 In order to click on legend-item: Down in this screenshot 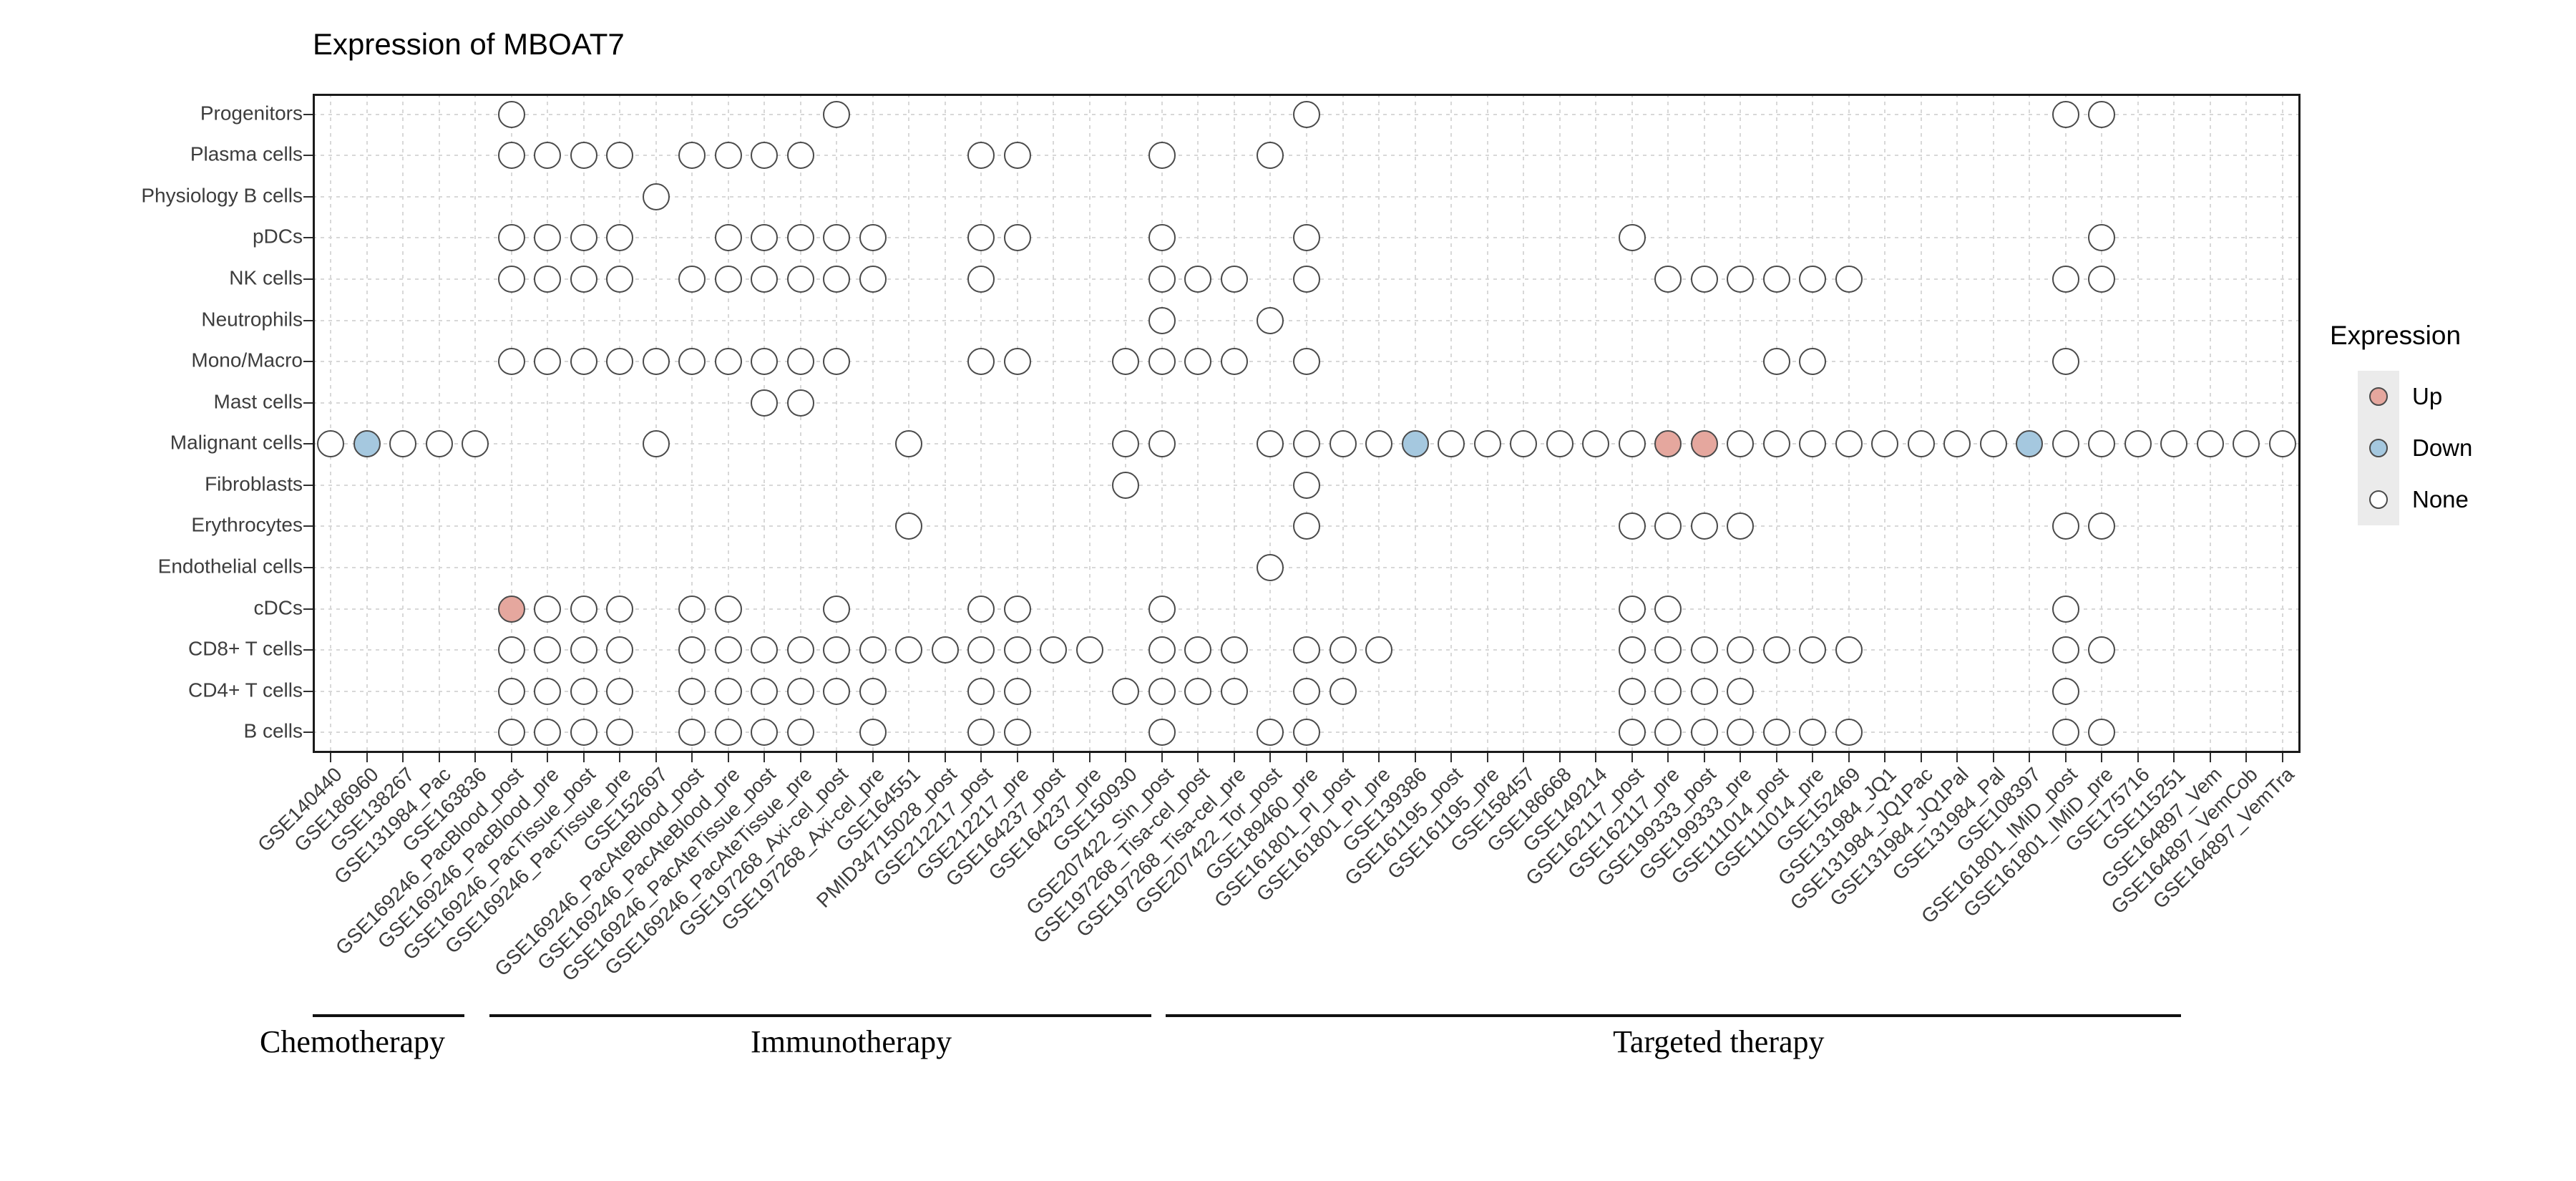, I will do `click(2415, 448)`.